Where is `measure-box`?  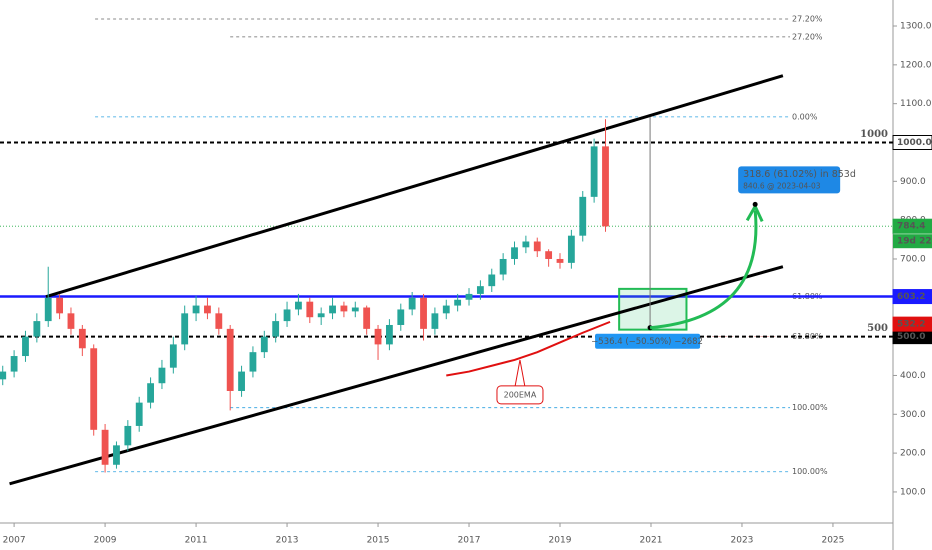 measure-box is located at coordinates (648, 341).